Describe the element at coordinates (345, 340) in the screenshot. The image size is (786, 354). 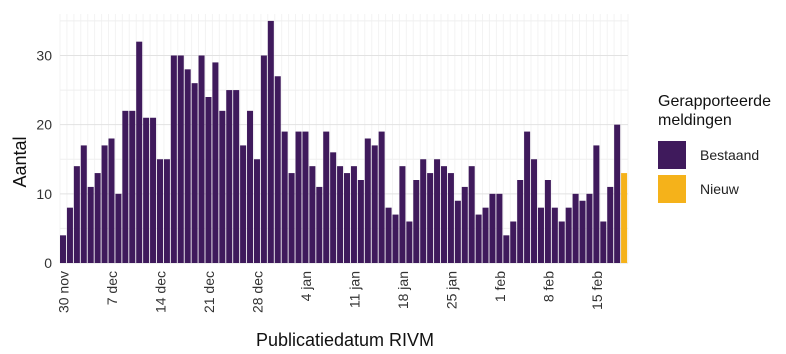
I see `x-axis-title: Publicatiedatum RIVM` at that location.